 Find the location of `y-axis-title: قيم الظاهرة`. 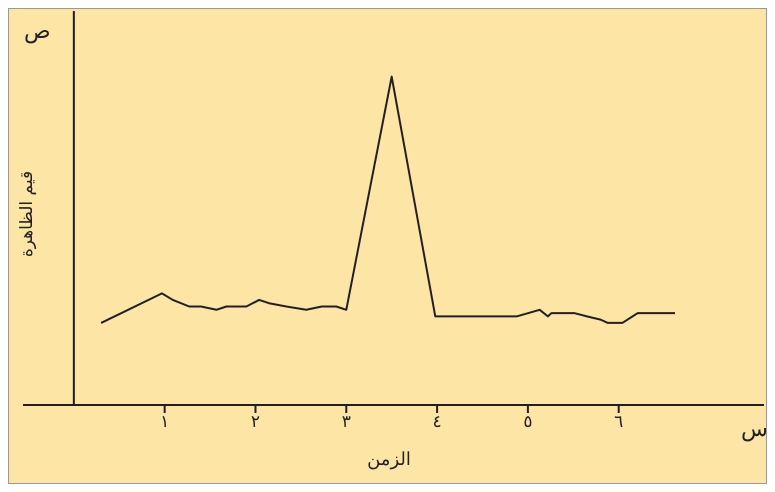

y-axis-title: قيم الظاهرة is located at coordinates (27, 214).